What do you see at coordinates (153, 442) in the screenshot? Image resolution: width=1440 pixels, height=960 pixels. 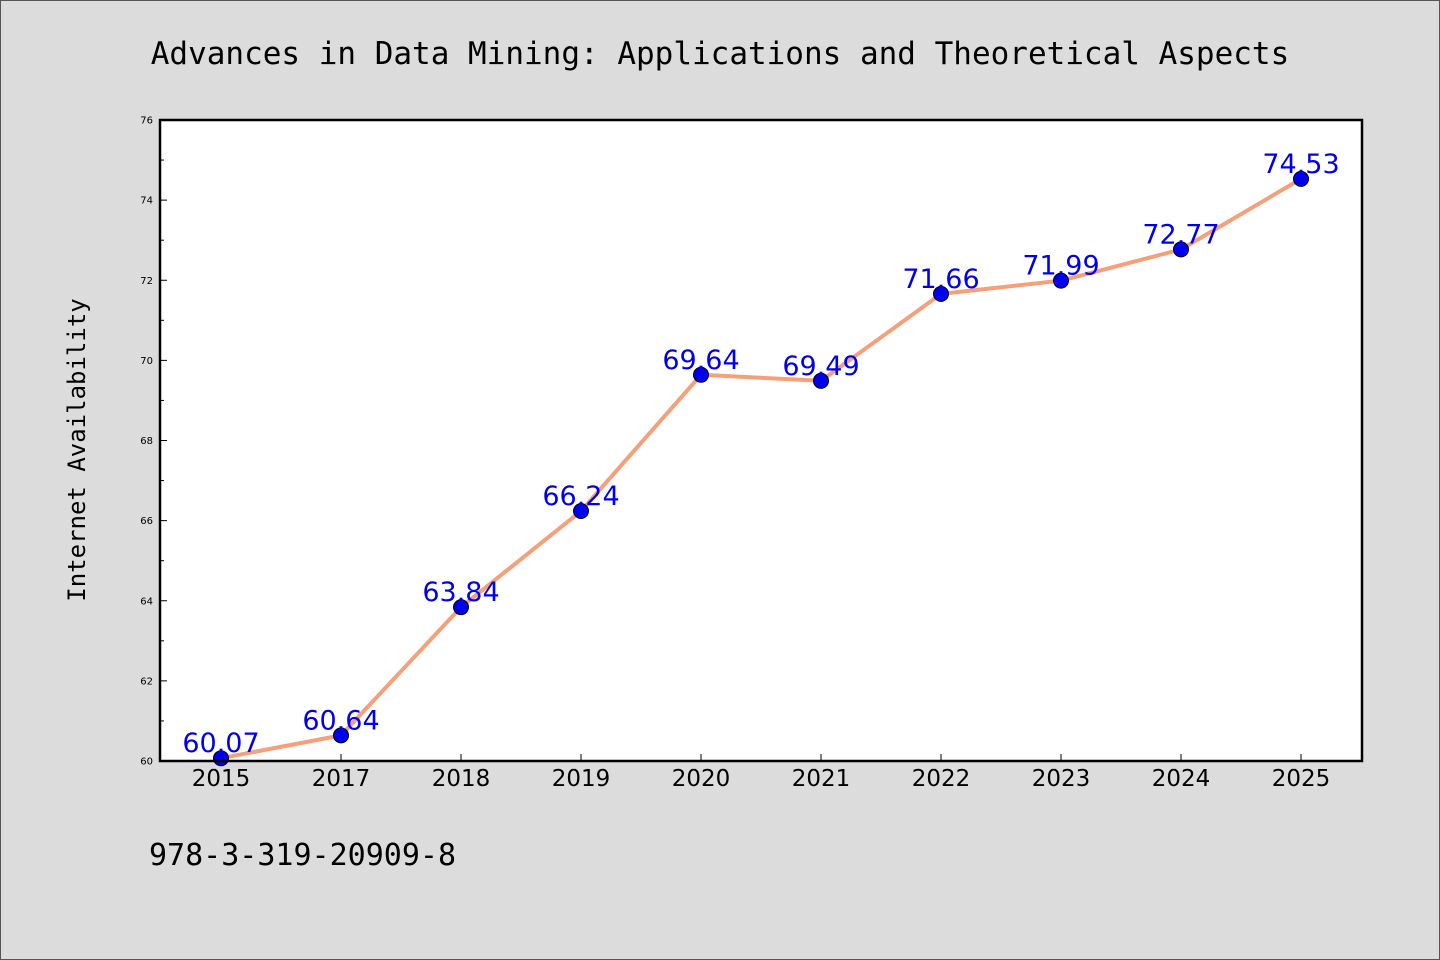 I see `y-axis: 60 62 64 66 68 70 72 74 76` at bounding box center [153, 442].